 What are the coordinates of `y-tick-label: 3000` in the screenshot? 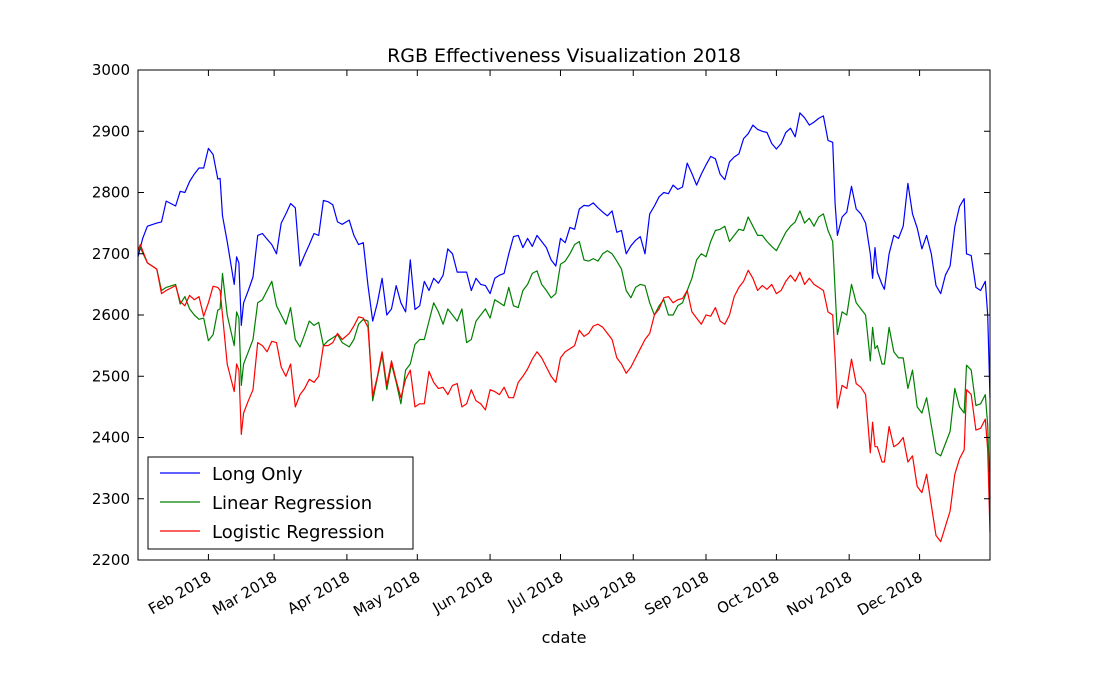 It's located at (111, 70).